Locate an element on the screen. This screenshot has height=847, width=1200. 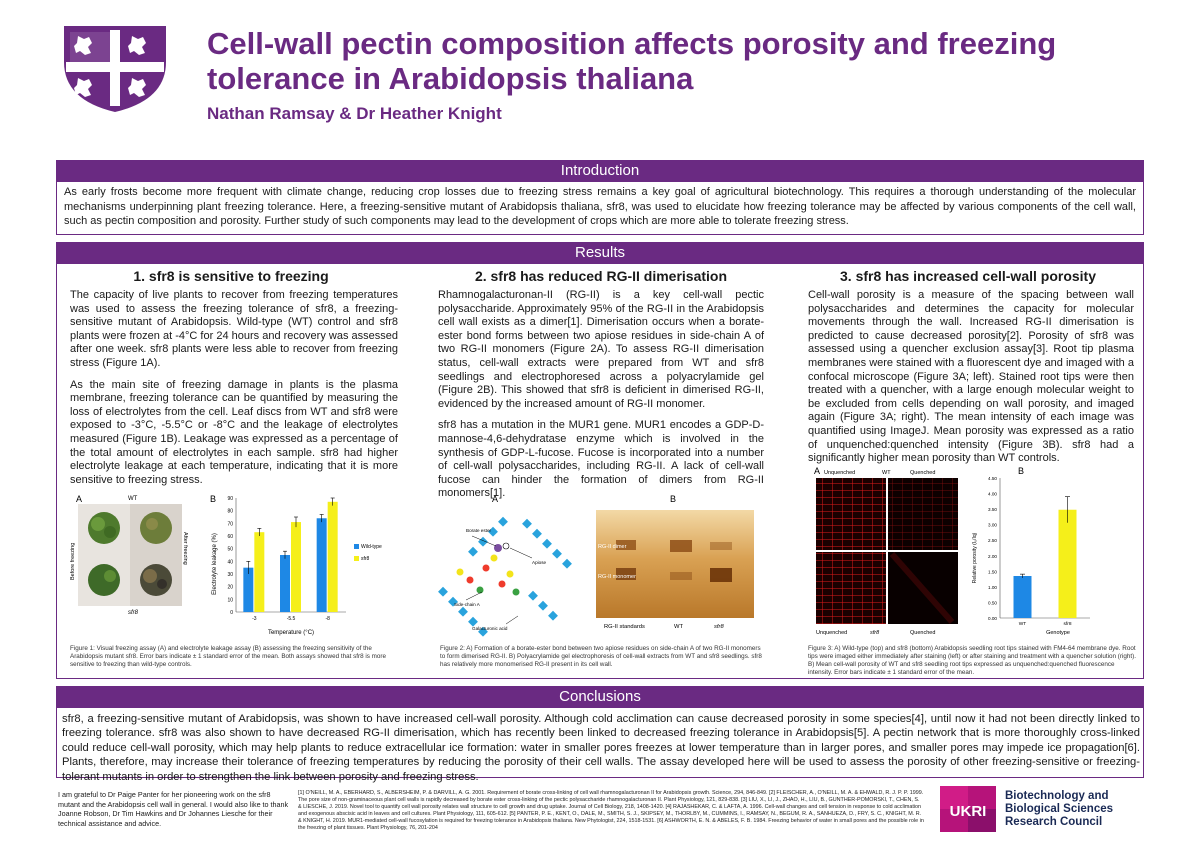
figure-3b-label: B is located at coordinates (1021, 471).